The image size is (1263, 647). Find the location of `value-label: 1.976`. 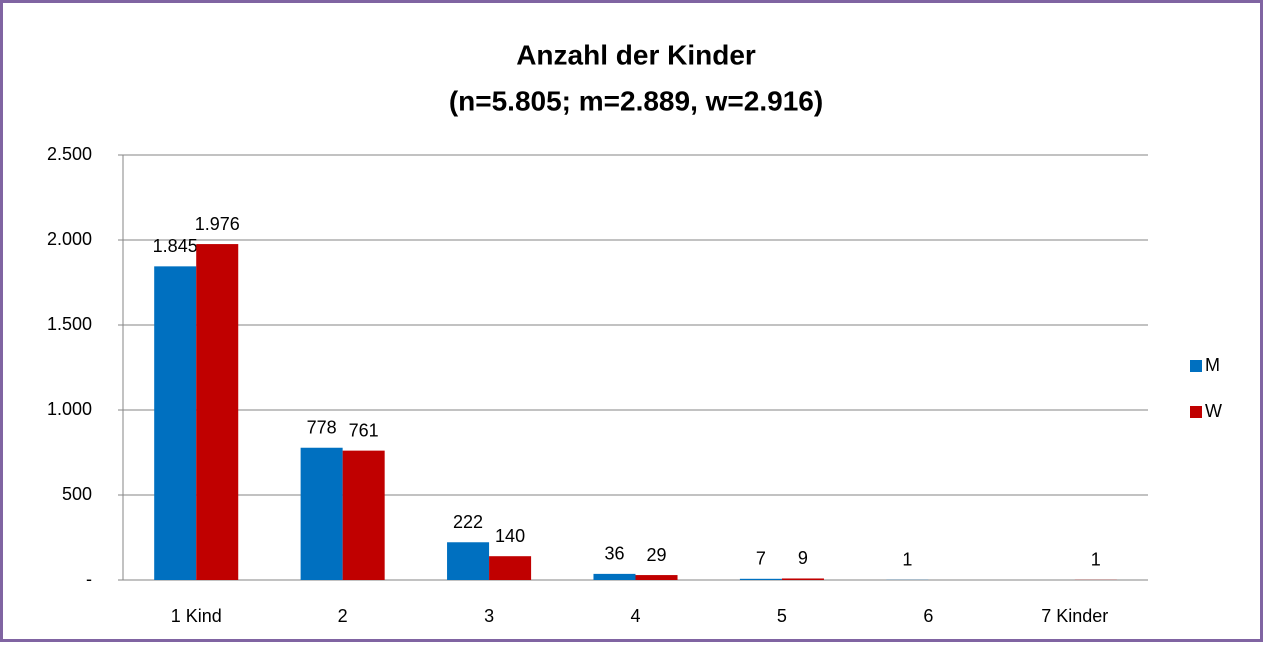

value-label: 1.976 is located at coordinates (217, 224).